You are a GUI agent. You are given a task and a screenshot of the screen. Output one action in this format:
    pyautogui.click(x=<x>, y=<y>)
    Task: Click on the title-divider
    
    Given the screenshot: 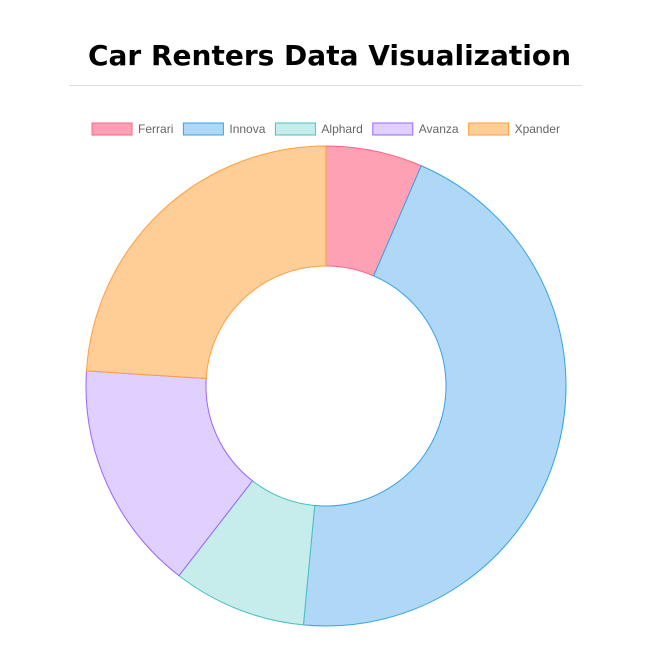 What is the action you would take?
    pyautogui.click(x=325, y=85)
    